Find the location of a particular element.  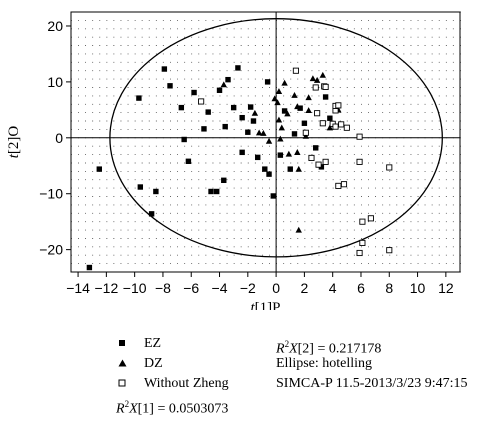

x-tick-label: −2 is located at coordinates (248, 288).